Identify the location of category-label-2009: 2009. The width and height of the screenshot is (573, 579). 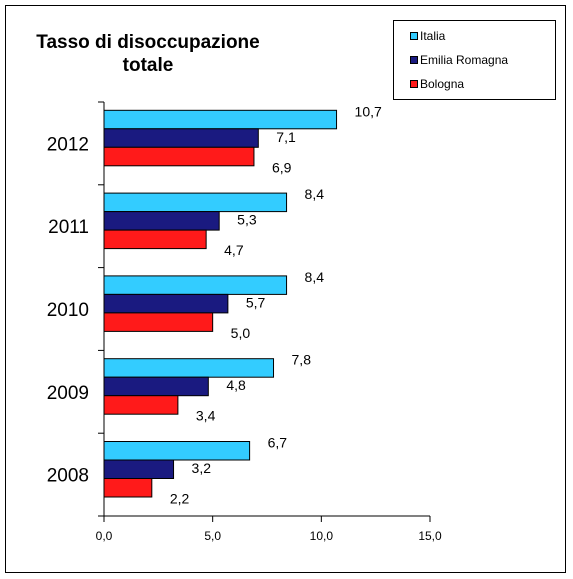
(68, 393).